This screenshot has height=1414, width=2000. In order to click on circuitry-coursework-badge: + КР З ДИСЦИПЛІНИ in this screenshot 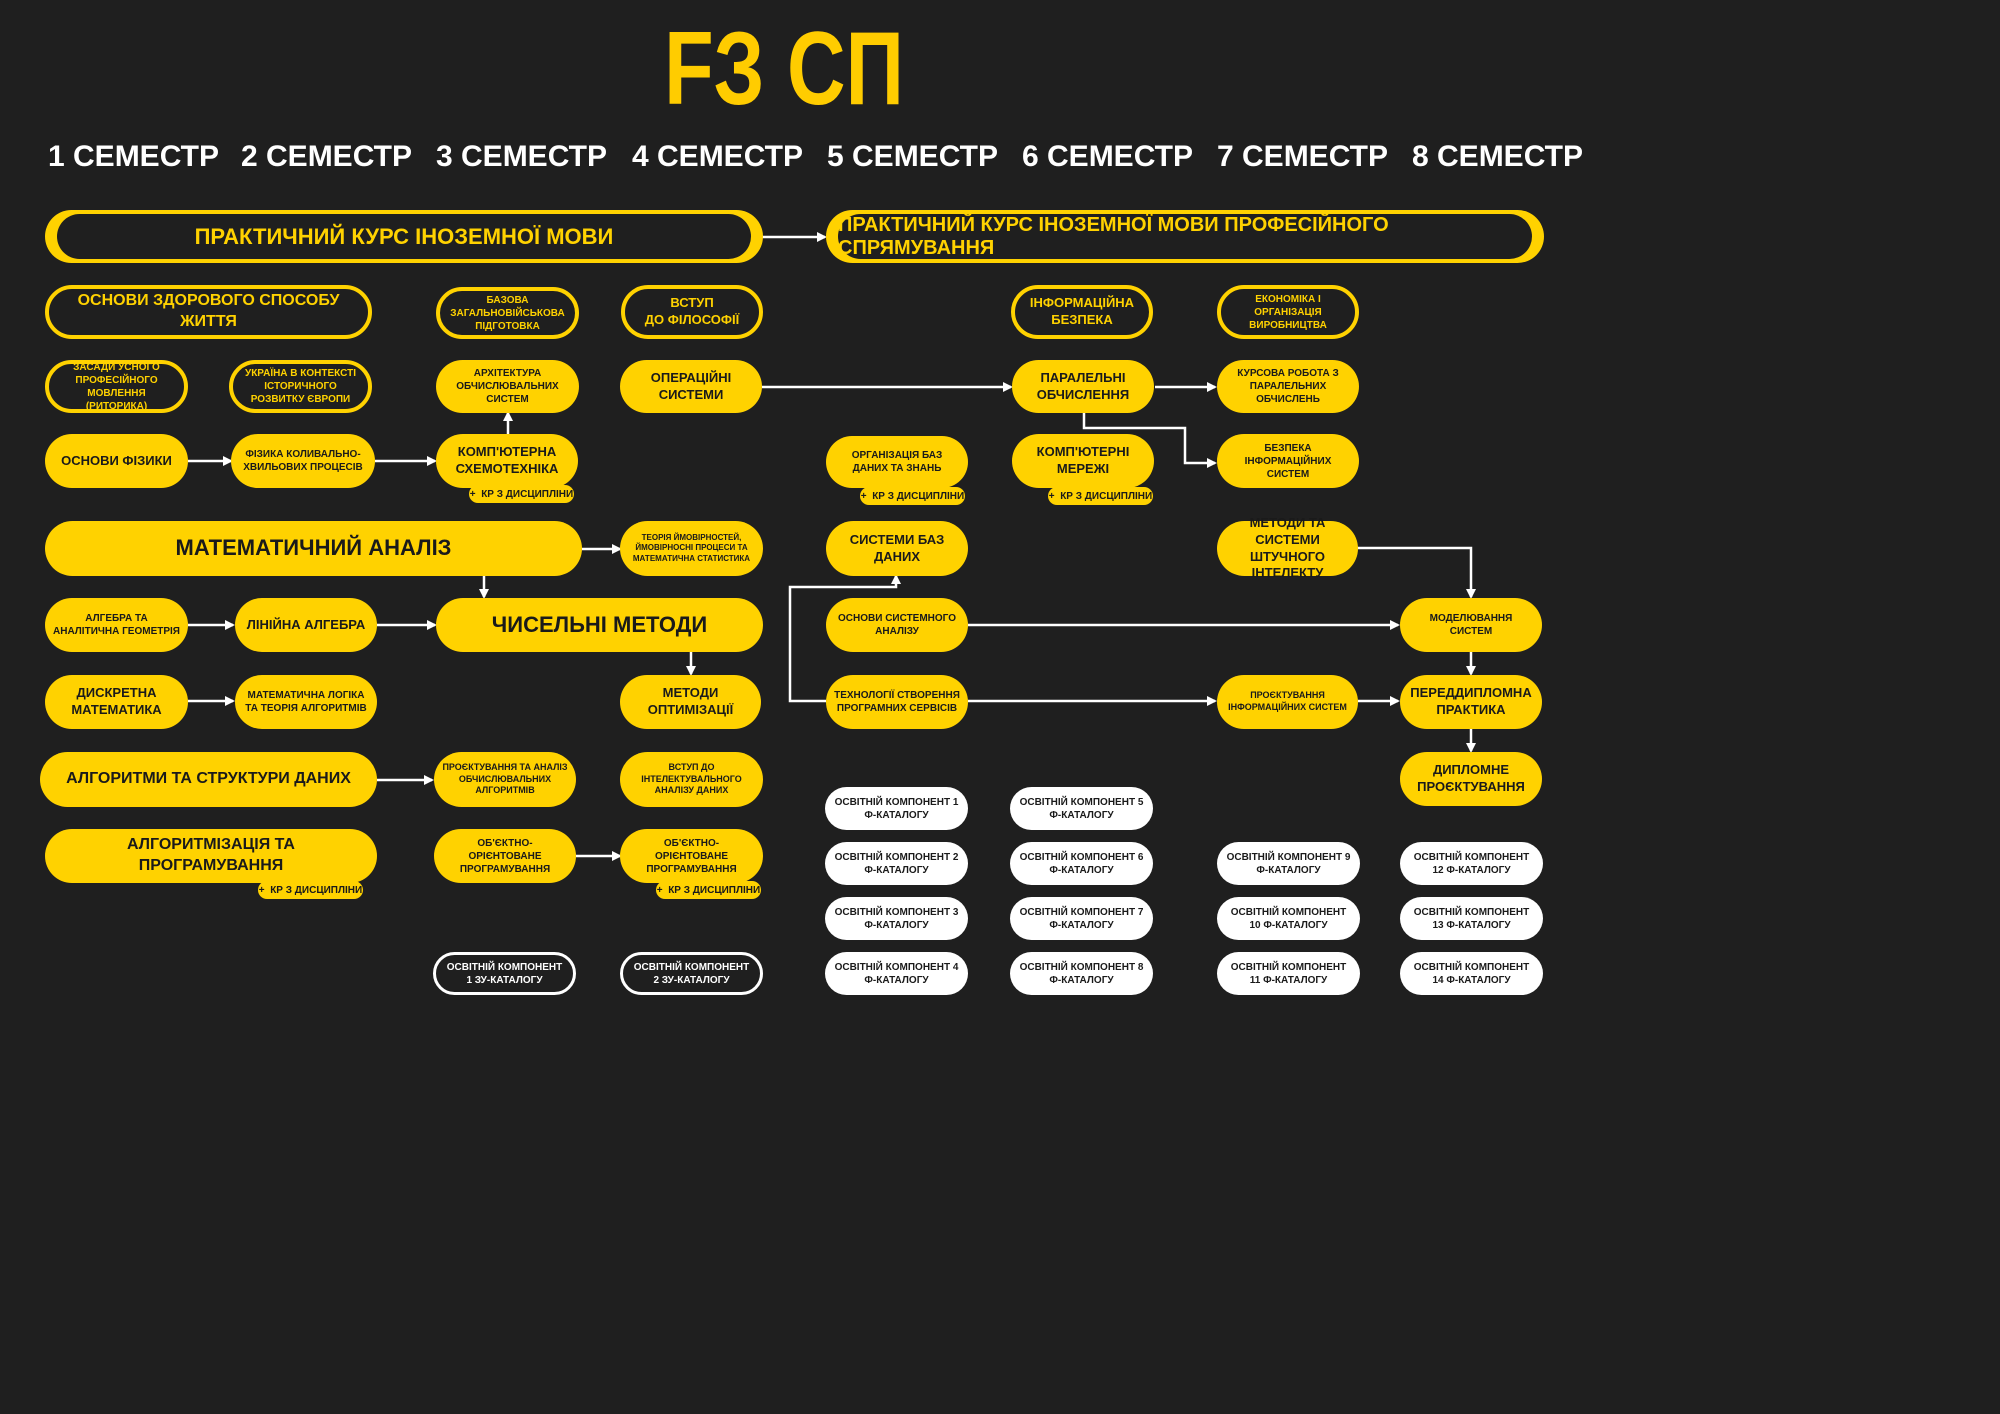, I will do `click(521, 494)`.